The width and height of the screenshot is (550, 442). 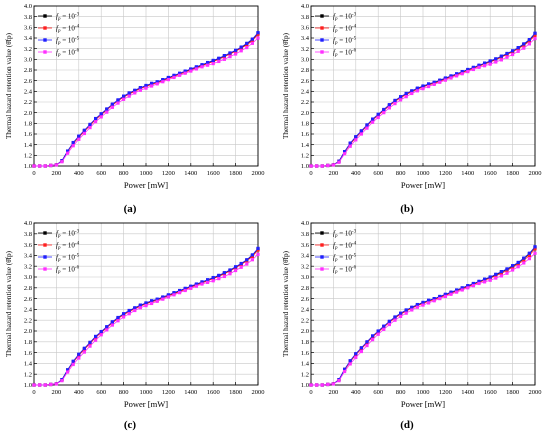 I want to click on x-tick-label: 400, so click(x=356, y=392).